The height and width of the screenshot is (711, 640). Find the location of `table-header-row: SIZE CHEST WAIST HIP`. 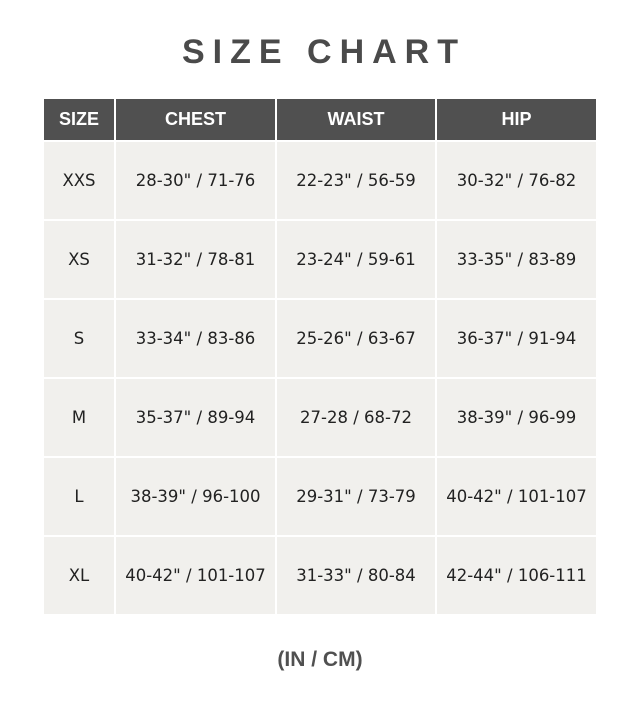

table-header-row: SIZE CHEST WAIST HIP is located at coordinates (320, 120).